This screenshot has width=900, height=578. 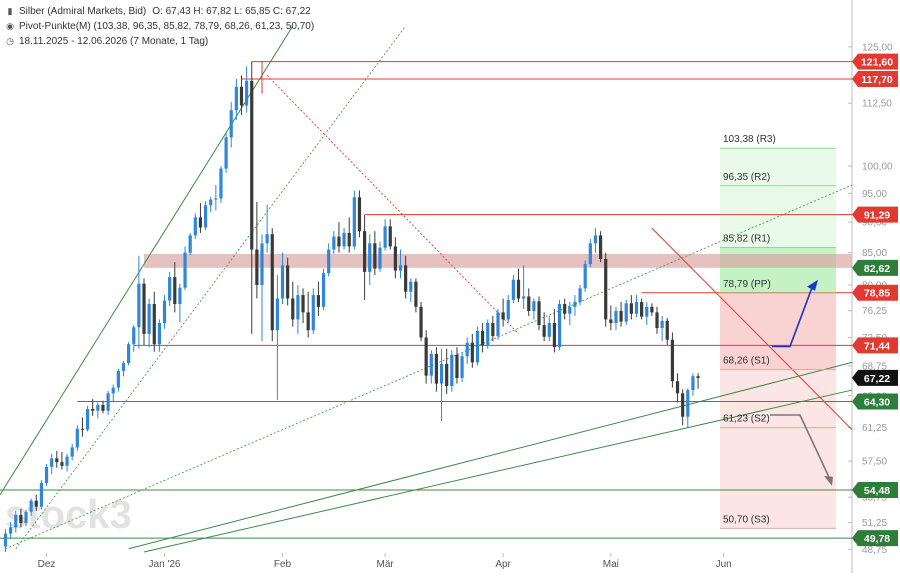 I want to click on price-tag-label: 64,30, so click(x=877, y=403).